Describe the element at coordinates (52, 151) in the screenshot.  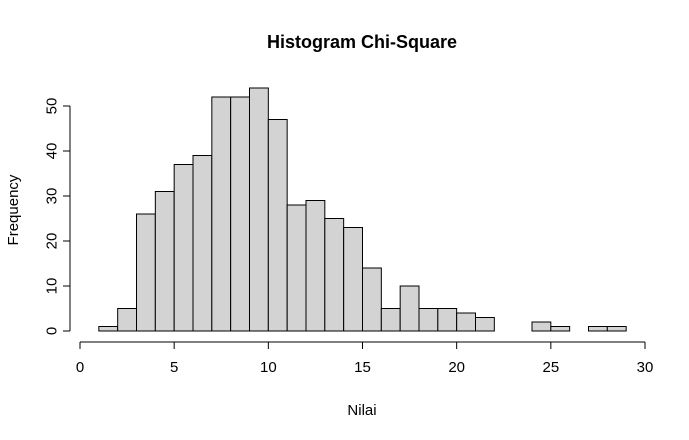
I see `y-tick-label: 40` at that location.